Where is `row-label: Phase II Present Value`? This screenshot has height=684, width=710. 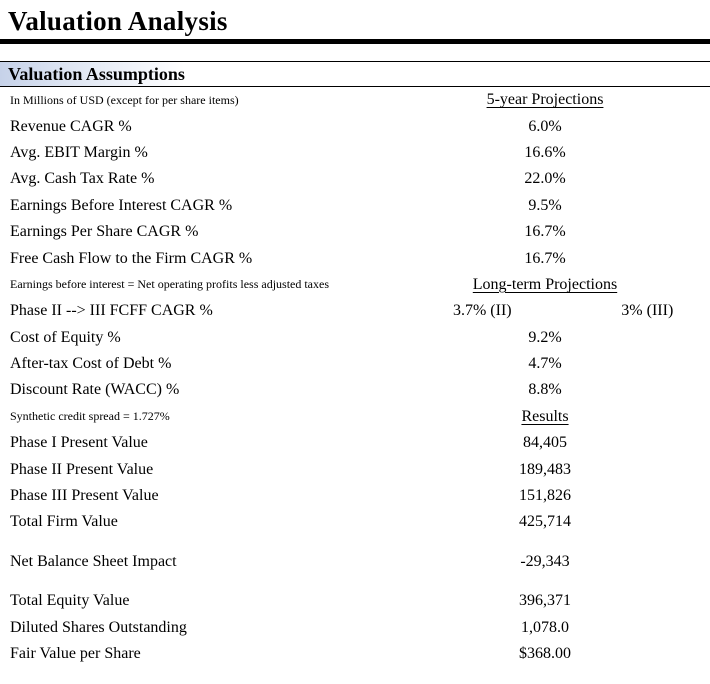 row-label: Phase II Present Value is located at coordinates (82, 469).